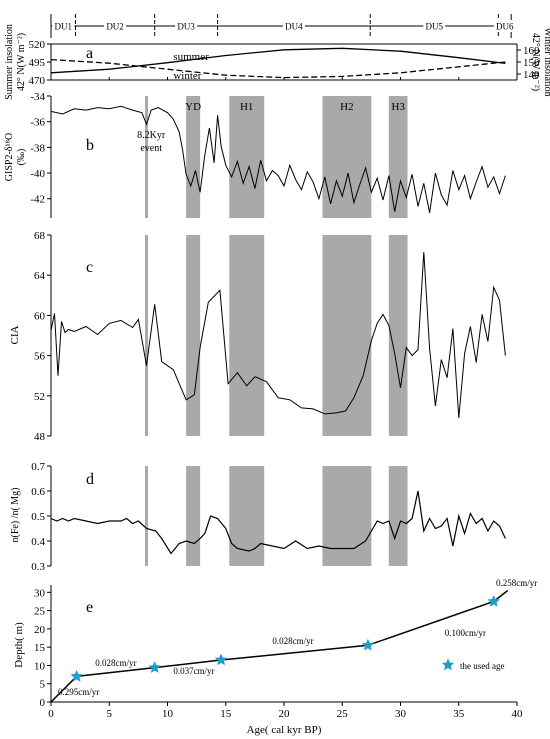 The width and height of the screenshot is (550, 739). I want to click on panel-letter-c: c, so click(89, 267).